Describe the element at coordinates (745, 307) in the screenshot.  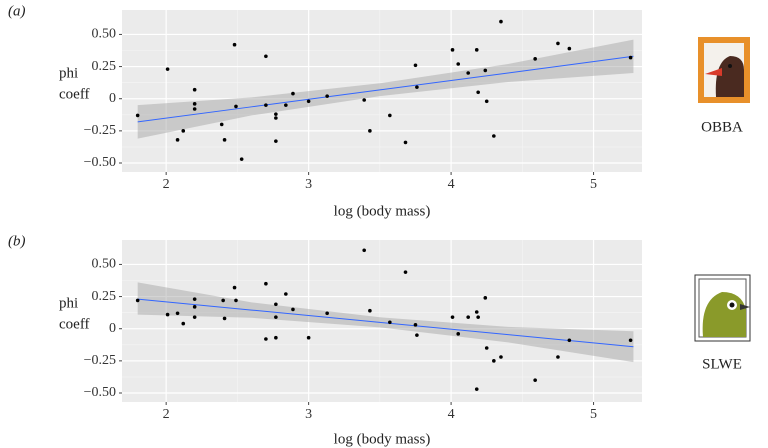
I see `bird-beak` at that location.